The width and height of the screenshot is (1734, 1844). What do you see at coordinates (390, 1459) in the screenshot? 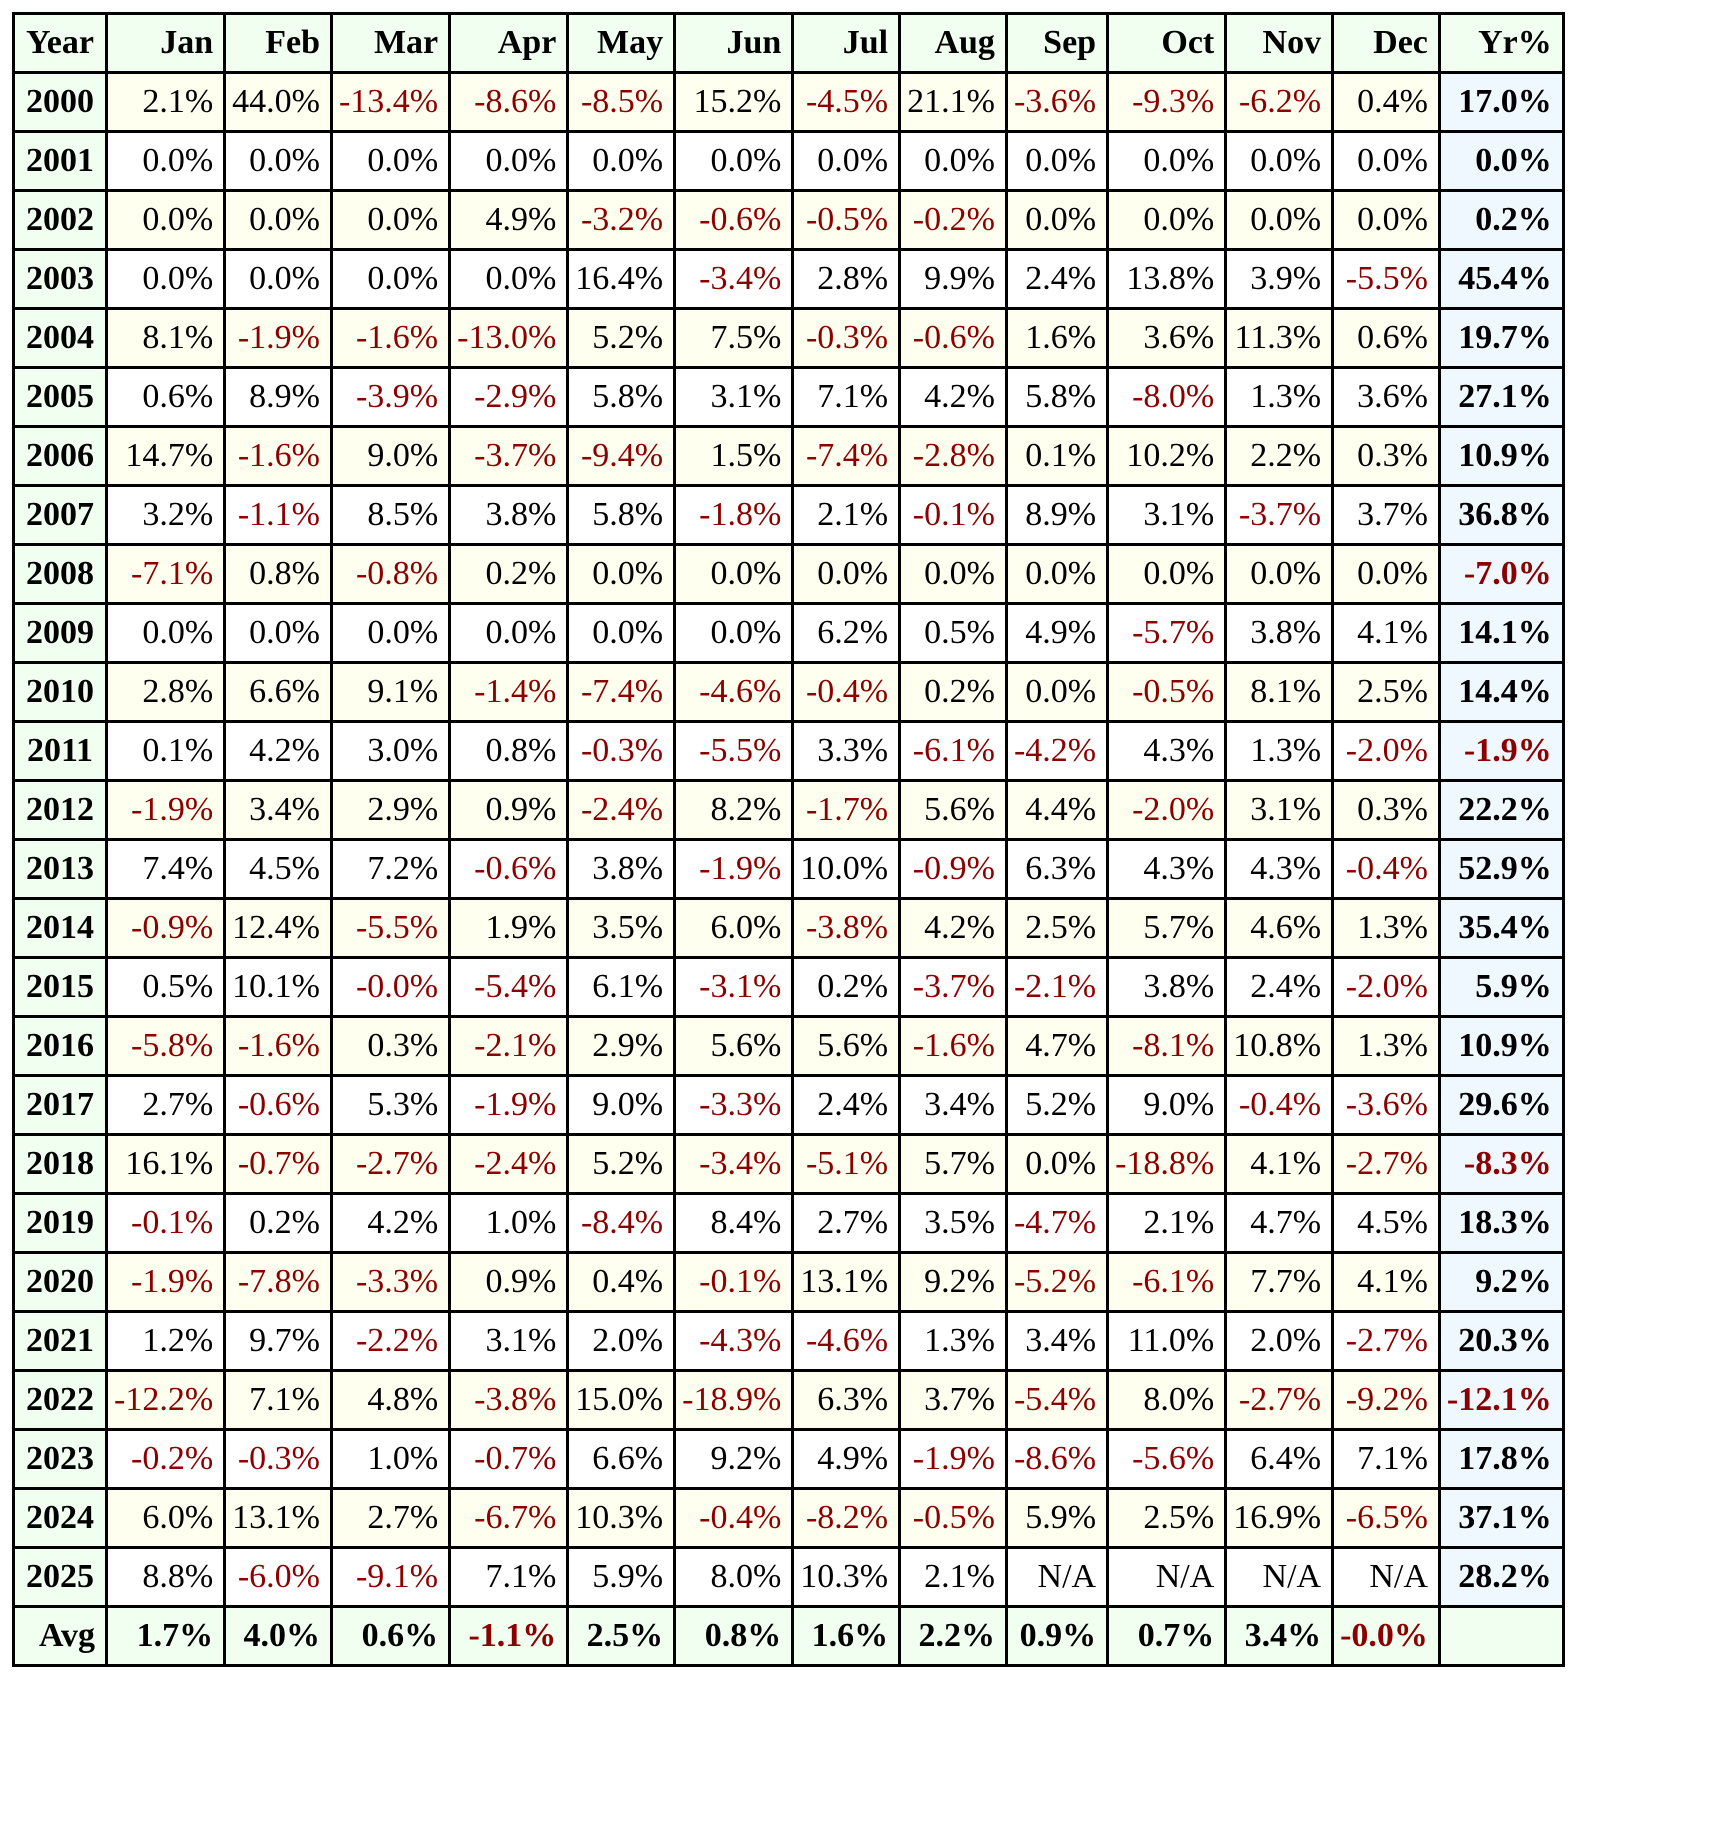
I see `return-cell: 1.0%` at bounding box center [390, 1459].